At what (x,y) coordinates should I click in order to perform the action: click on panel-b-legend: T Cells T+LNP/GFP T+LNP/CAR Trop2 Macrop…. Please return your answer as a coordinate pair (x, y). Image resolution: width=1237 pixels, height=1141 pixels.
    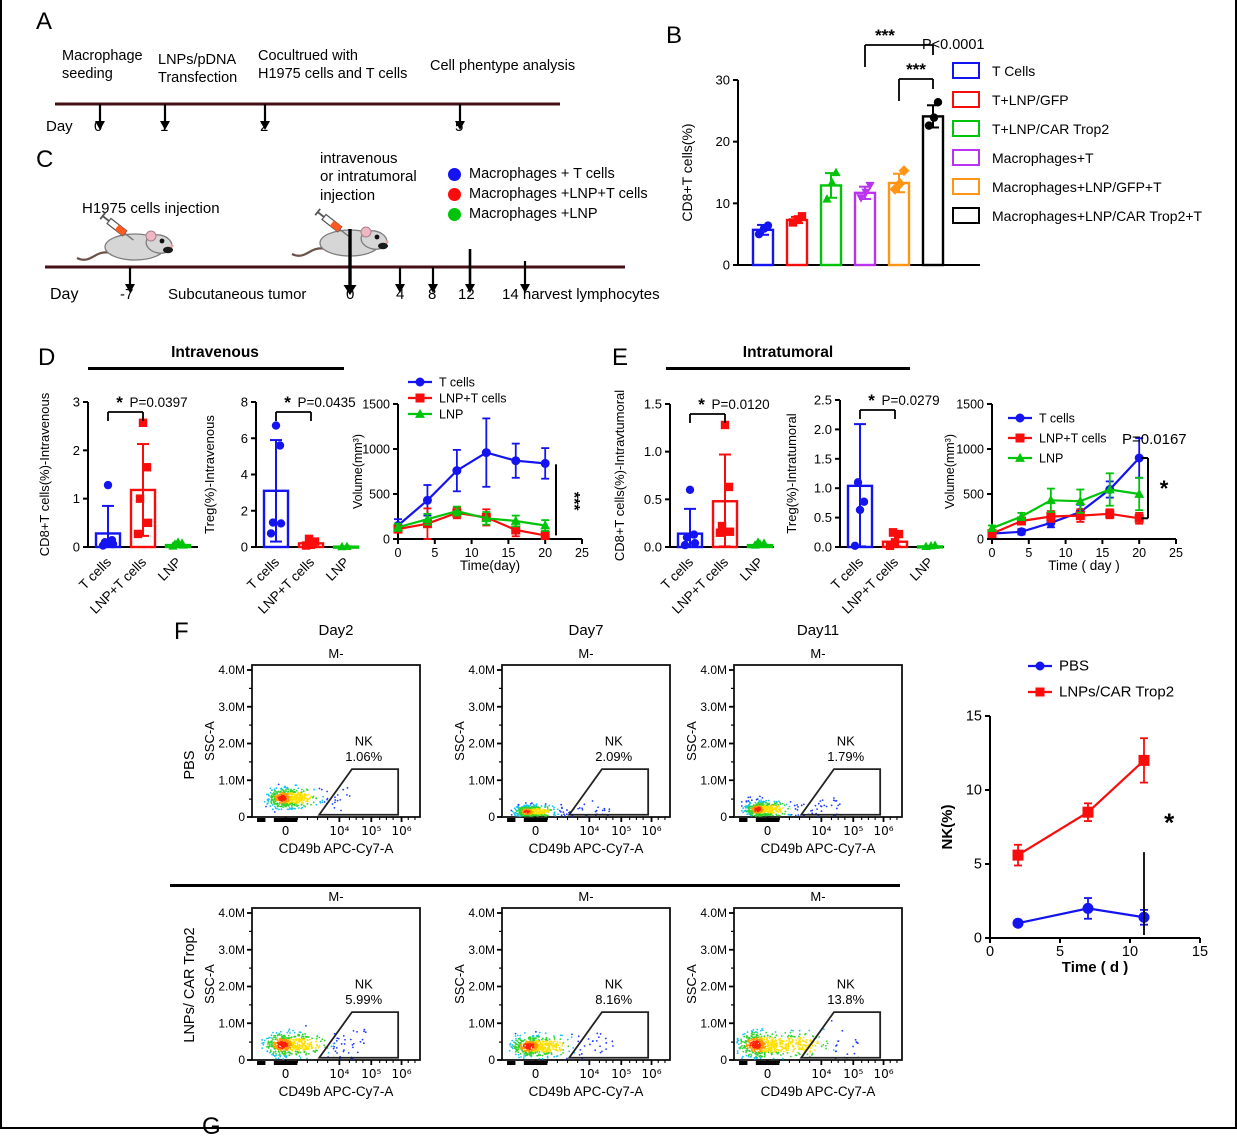
    Looking at the image, I should click on (1077, 143).